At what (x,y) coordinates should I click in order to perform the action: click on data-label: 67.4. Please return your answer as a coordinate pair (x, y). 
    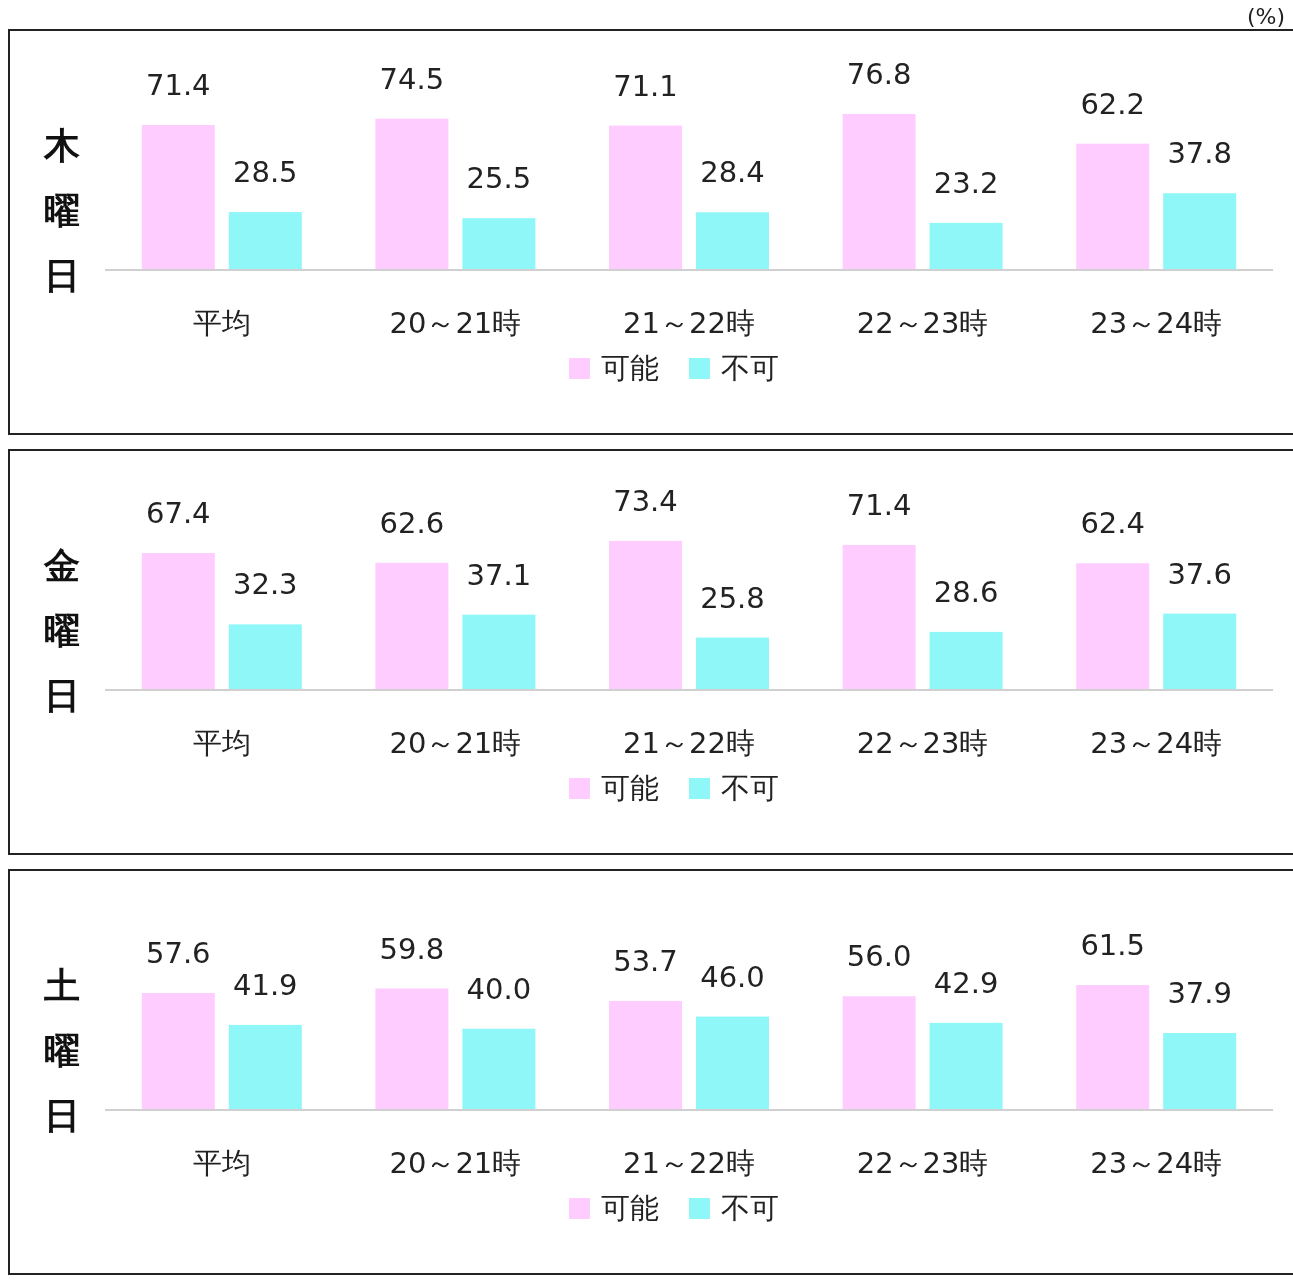
    Looking at the image, I should click on (178, 513).